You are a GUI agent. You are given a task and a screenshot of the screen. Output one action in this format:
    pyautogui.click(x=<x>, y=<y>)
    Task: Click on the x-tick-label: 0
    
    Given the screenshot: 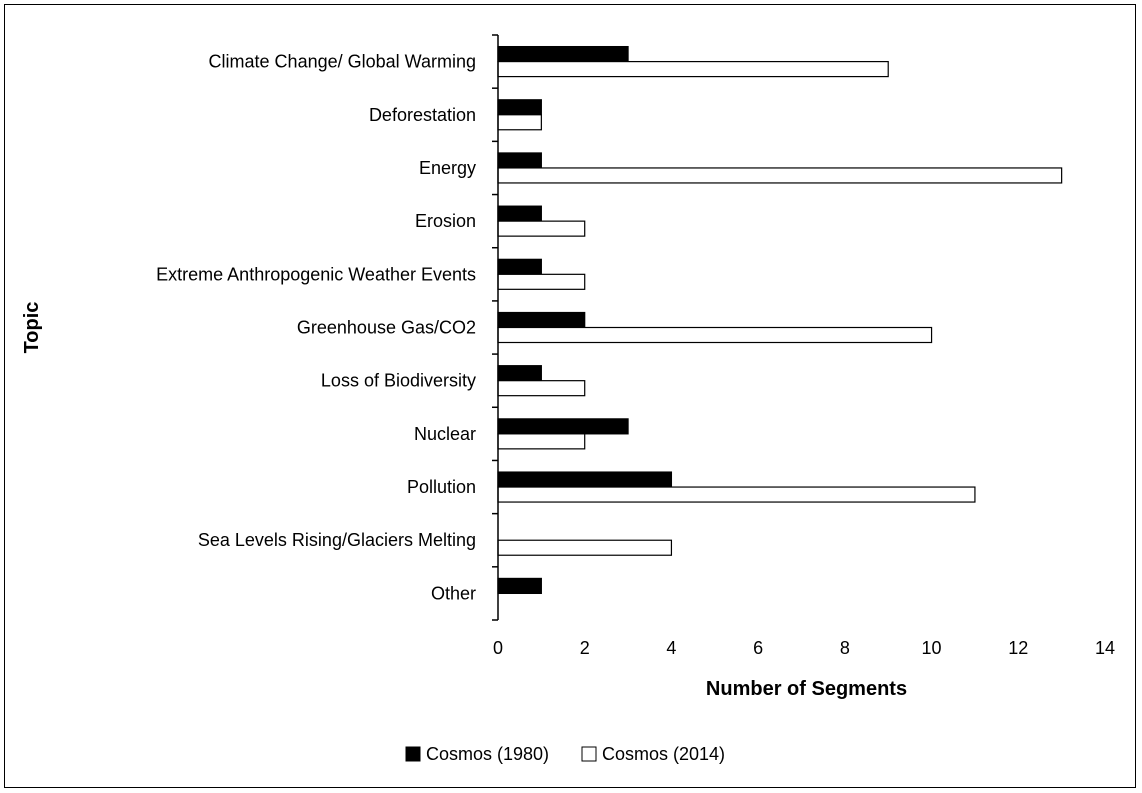 What is the action you would take?
    pyautogui.click(x=498, y=648)
    